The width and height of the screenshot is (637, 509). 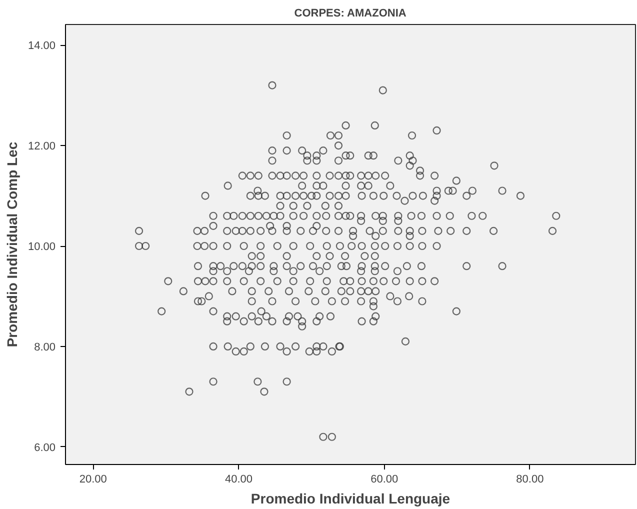 What do you see at coordinates (42, 247) in the screenshot?
I see `y-tick-label: 10.00` at bounding box center [42, 247].